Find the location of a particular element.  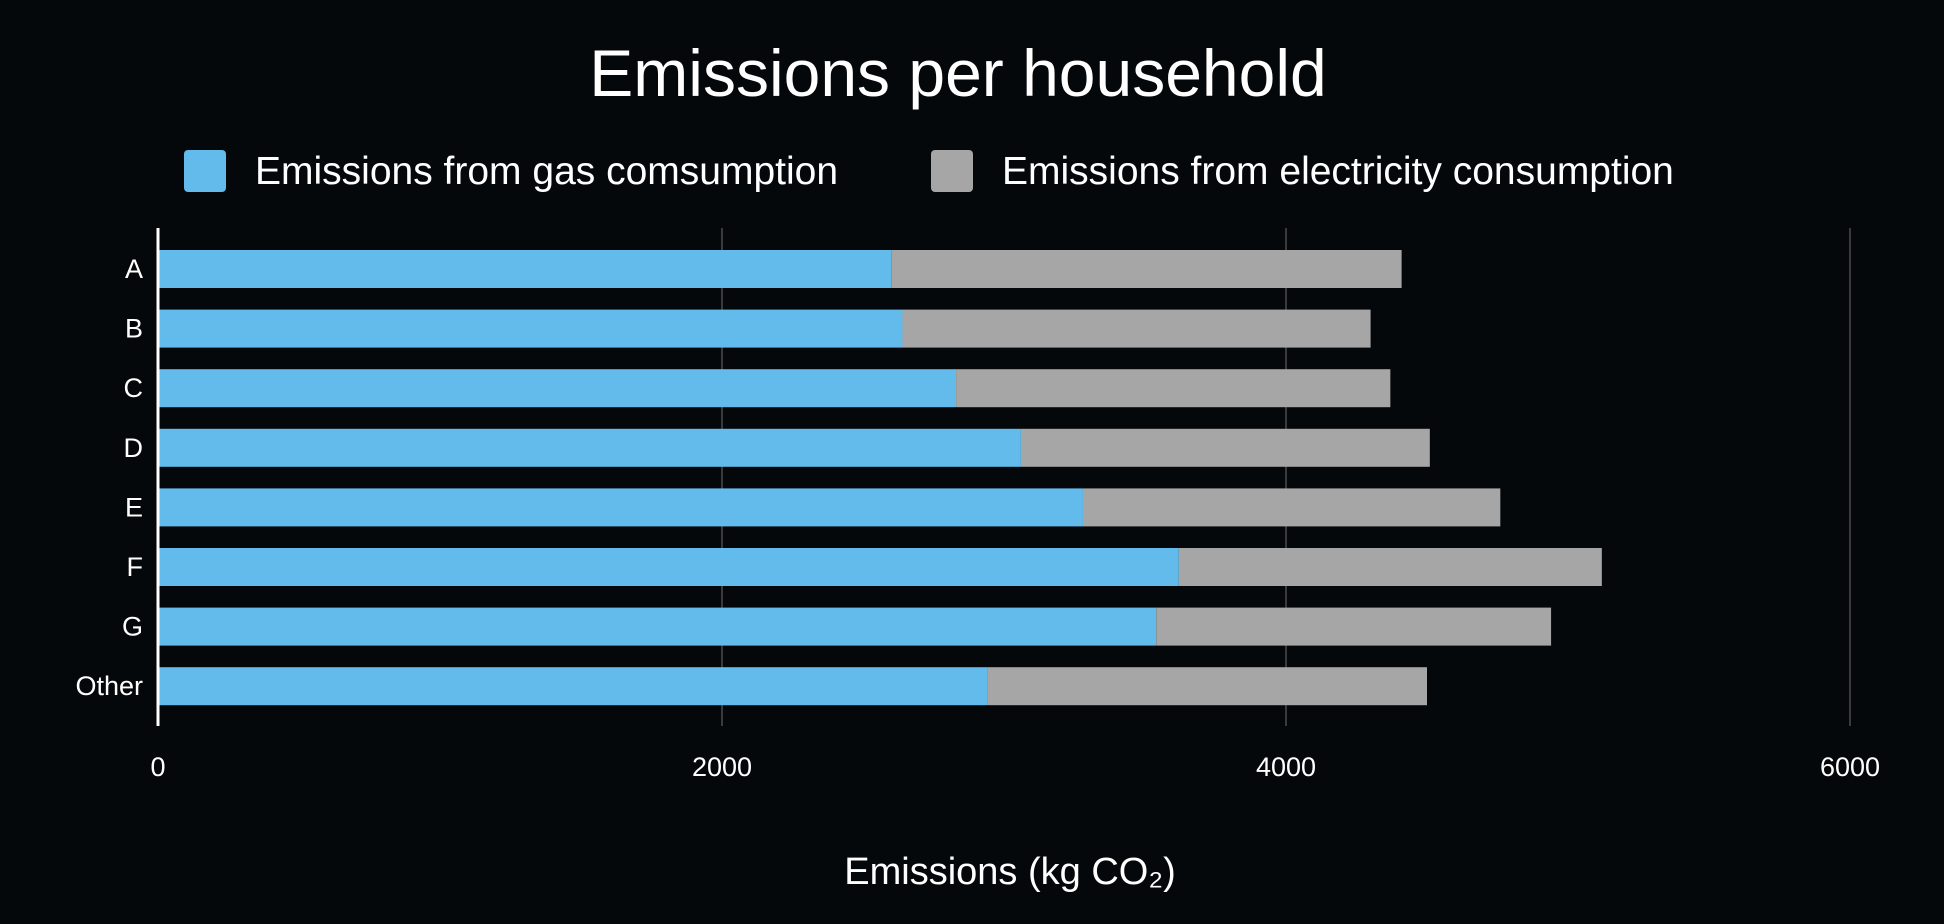

bar-d-gas is located at coordinates (589, 447).